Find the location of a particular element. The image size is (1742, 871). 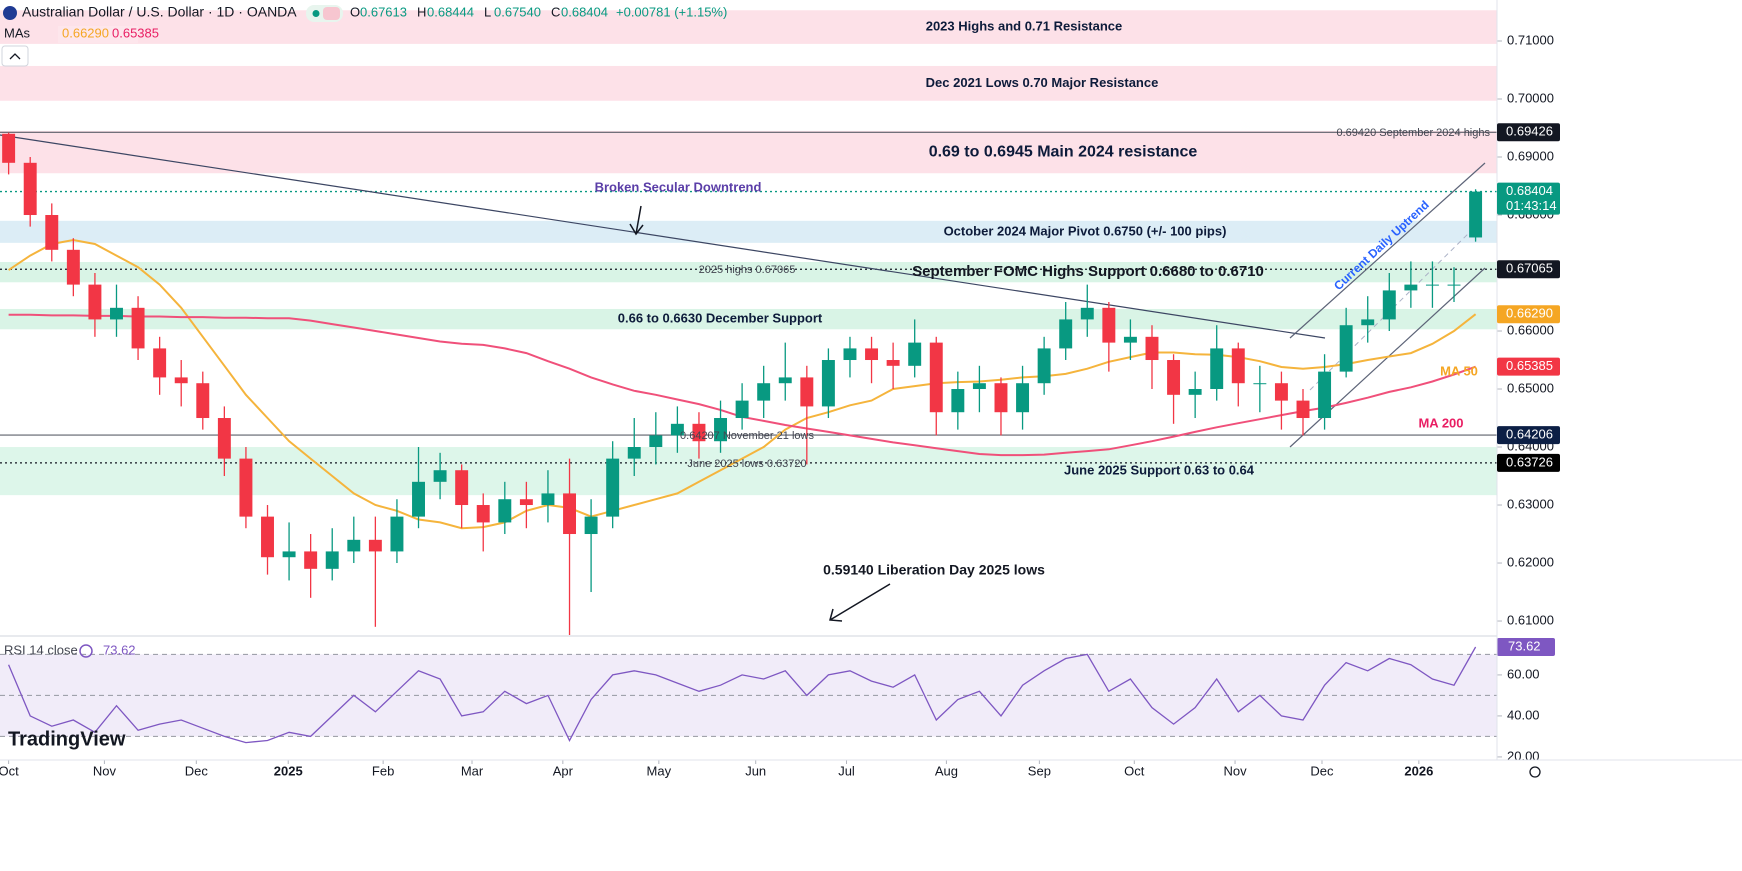

zone-label: 2023 Highs and 0.71 Resistance is located at coordinates (1024, 26).